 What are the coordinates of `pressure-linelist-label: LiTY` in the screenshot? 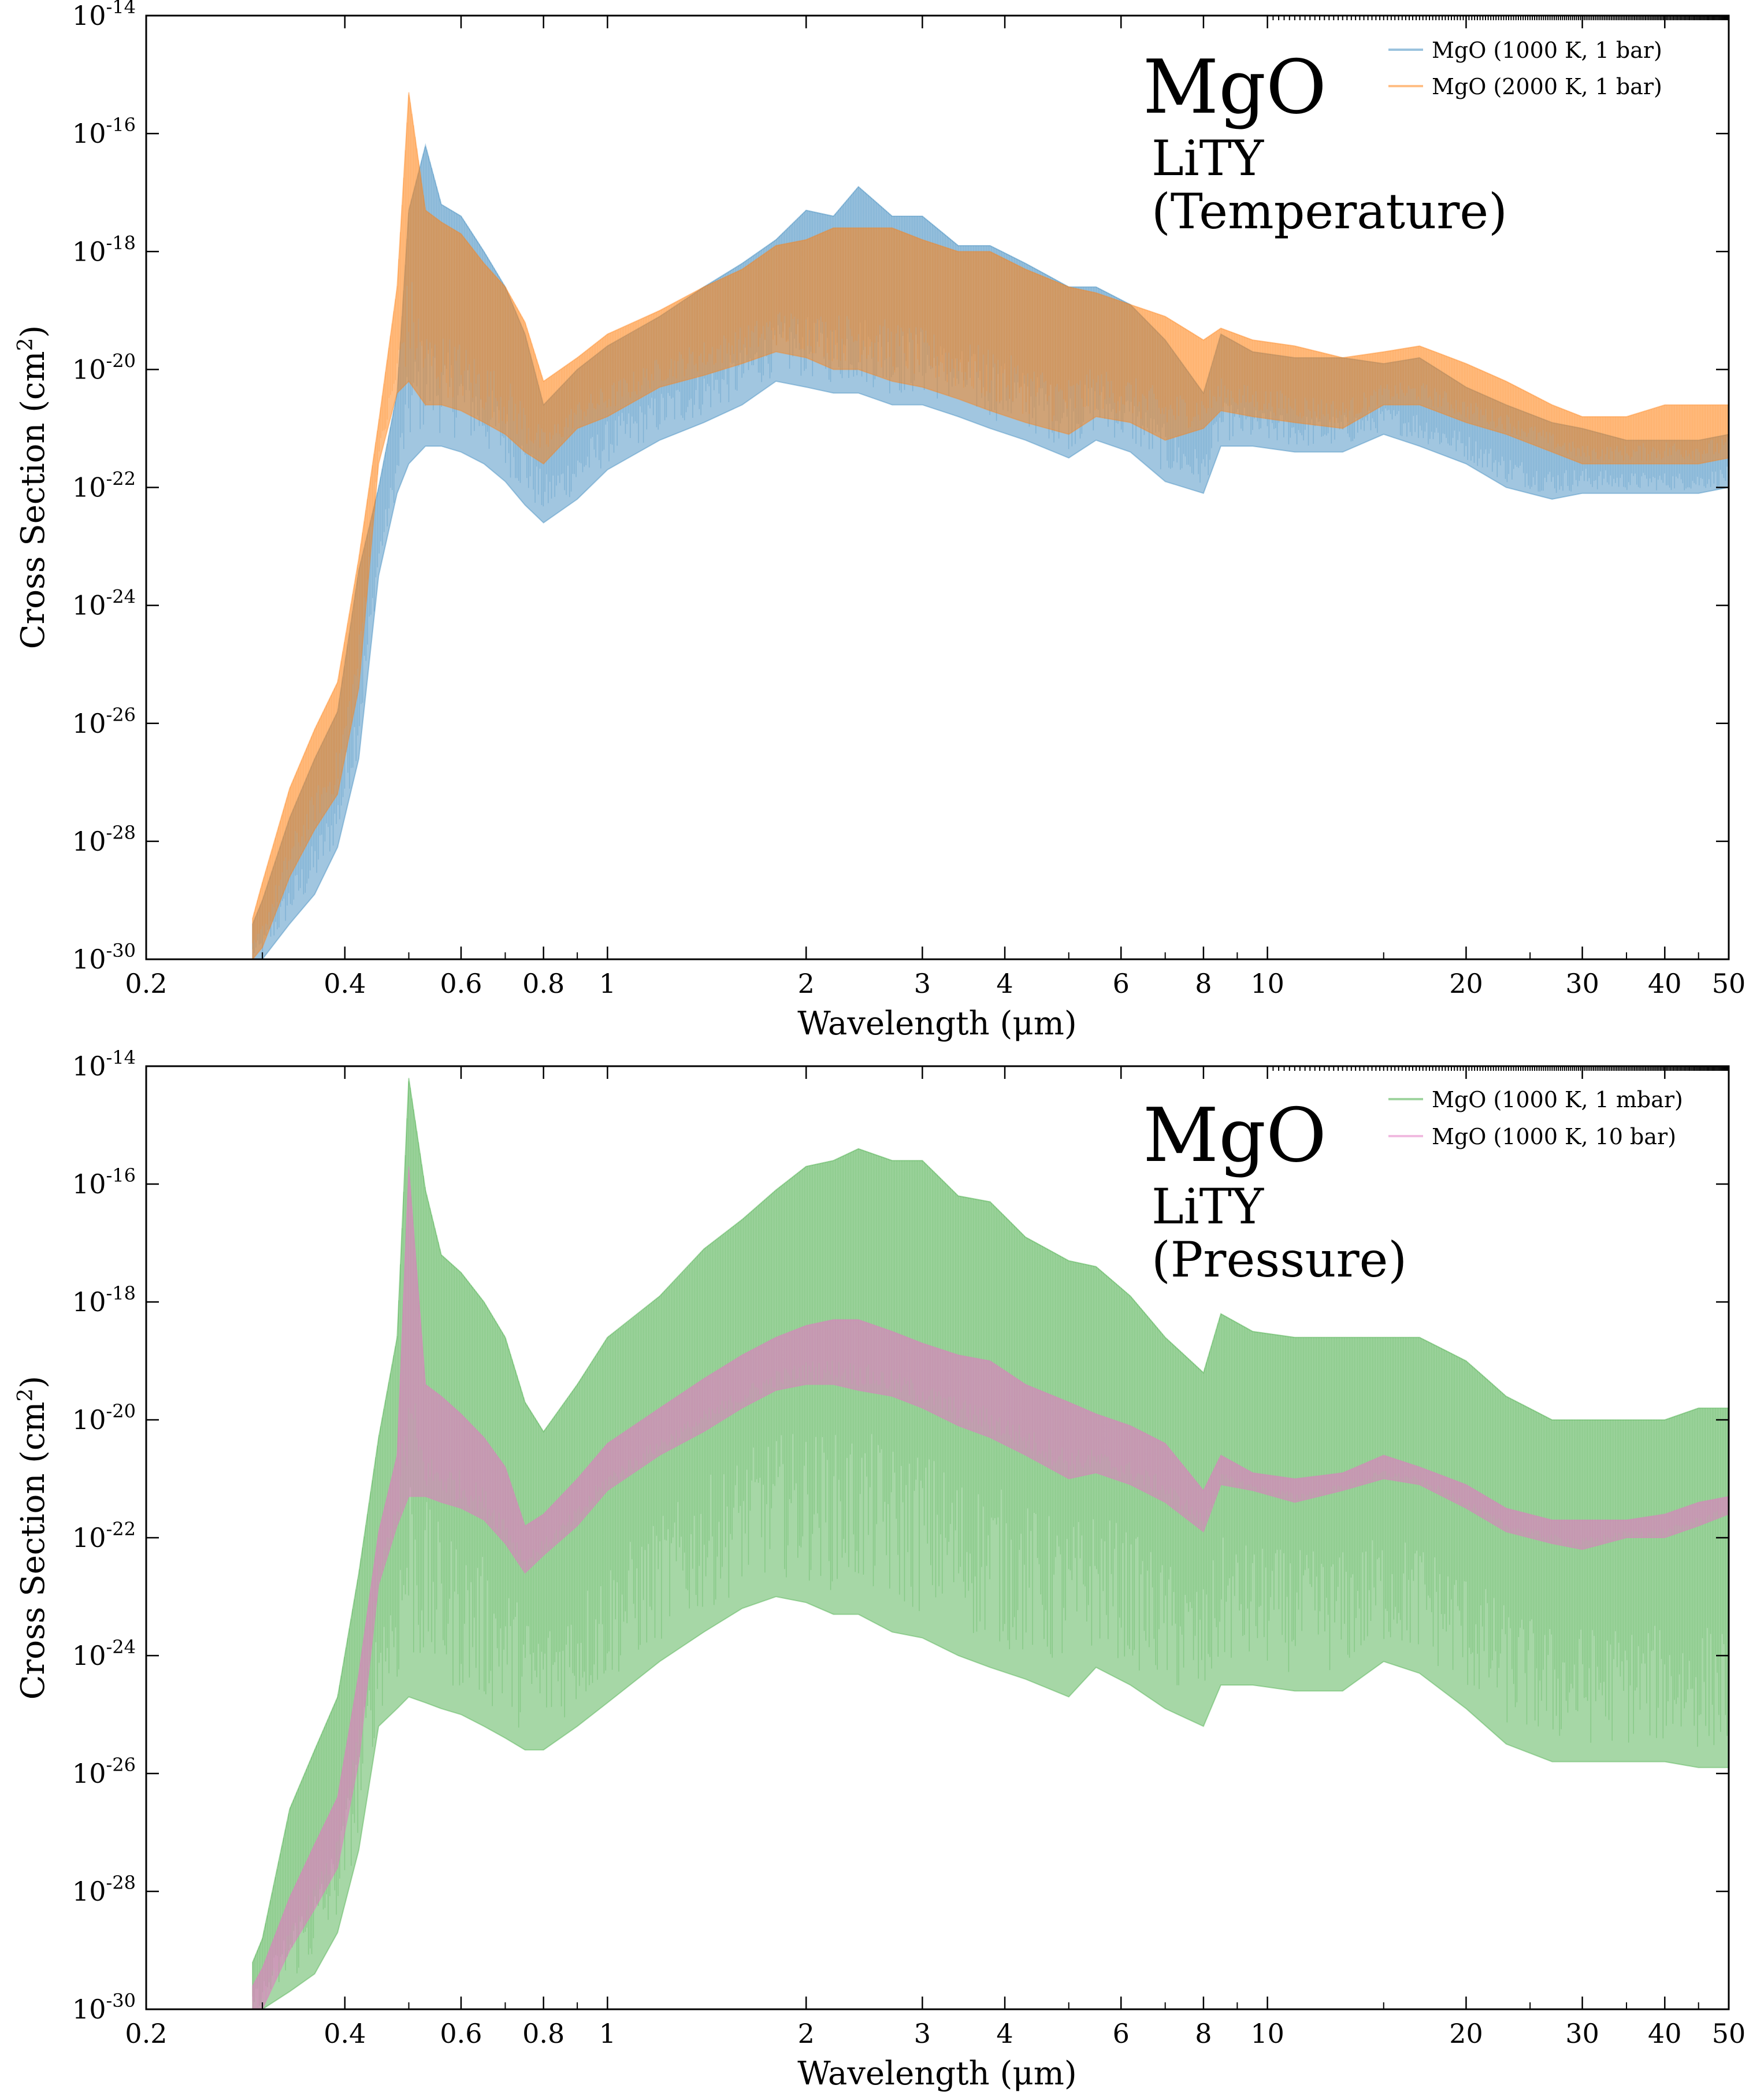 It's located at (1208, 1206).